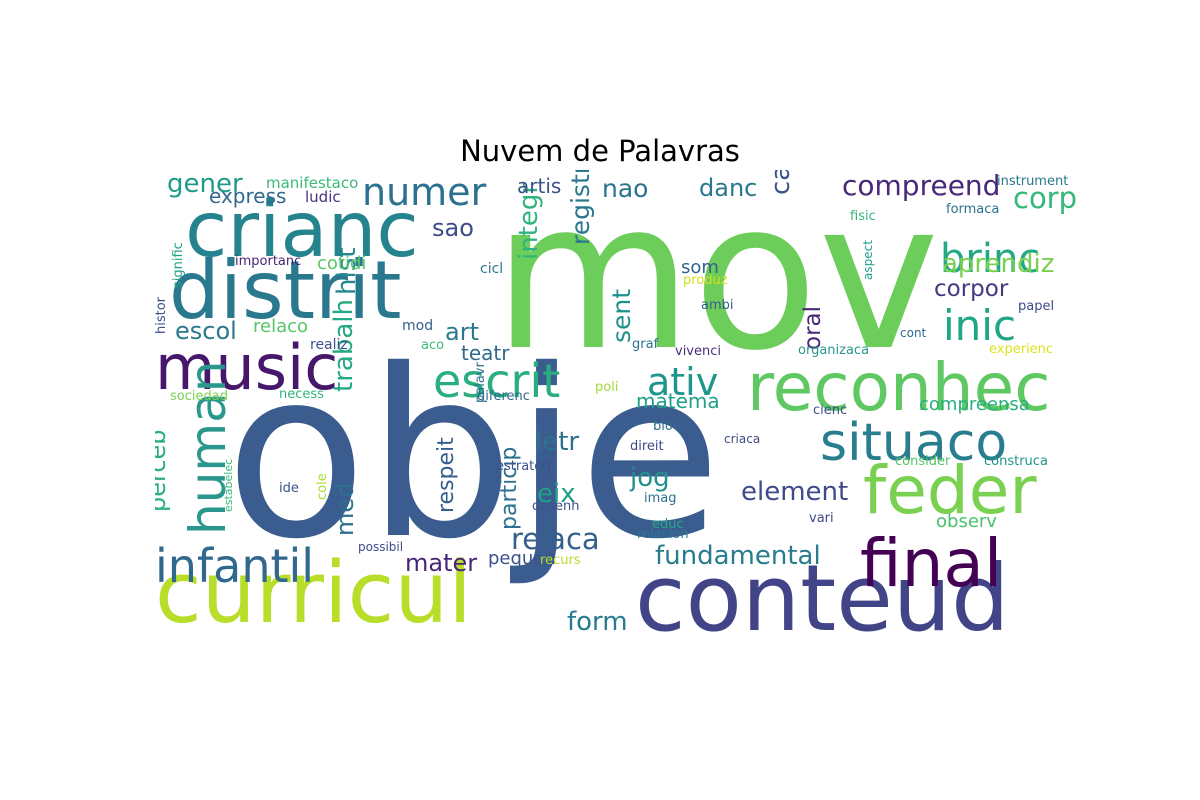 This screenshot has height=800, width=1200. I want to click on cloud-word-som: som, so click(700, 267).